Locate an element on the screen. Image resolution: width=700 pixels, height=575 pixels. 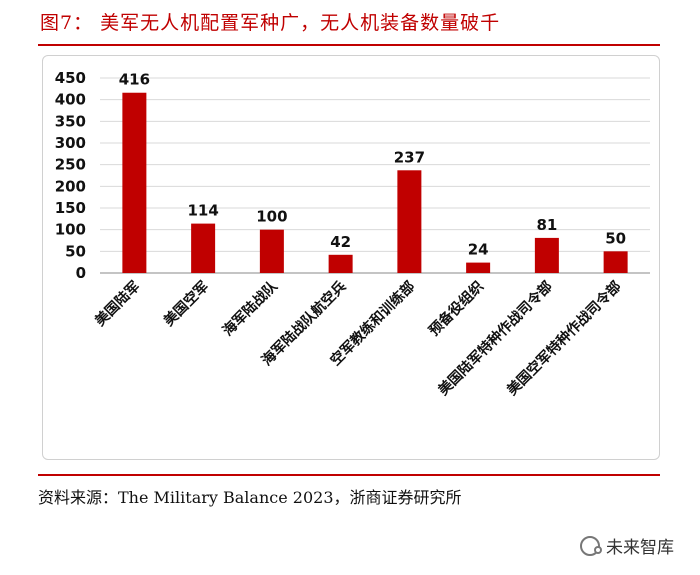
x-tick-label: 美国陆军特种作战司令部 is located at coordinates (495, 338).